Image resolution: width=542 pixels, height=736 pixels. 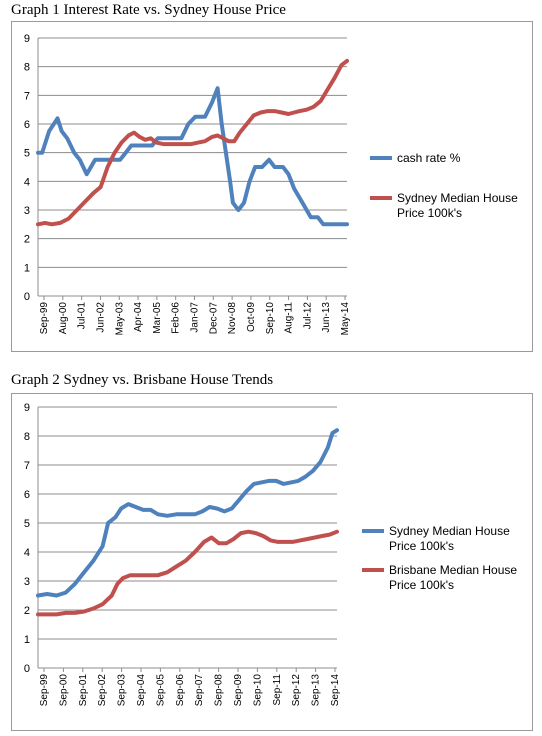 What do you see at coordinates (63, 318) in the screenshot?
I see `x-tick-label: Aug-00` at bounding box center [63, 318].